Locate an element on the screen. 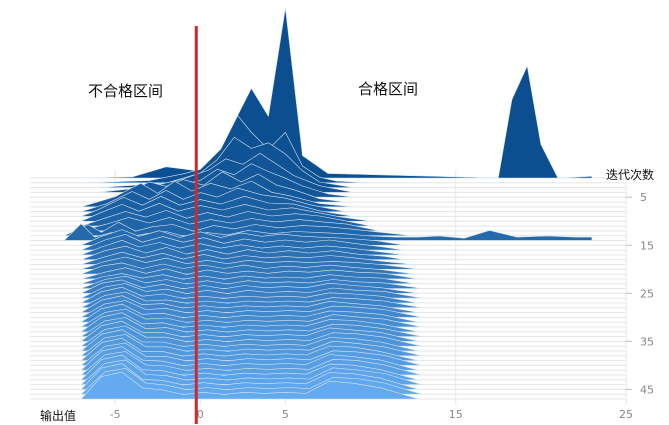 Image resolution: width=669 pixels, height=425 pixels. x-tick-label: 15 is located at coordinates (456, 414).